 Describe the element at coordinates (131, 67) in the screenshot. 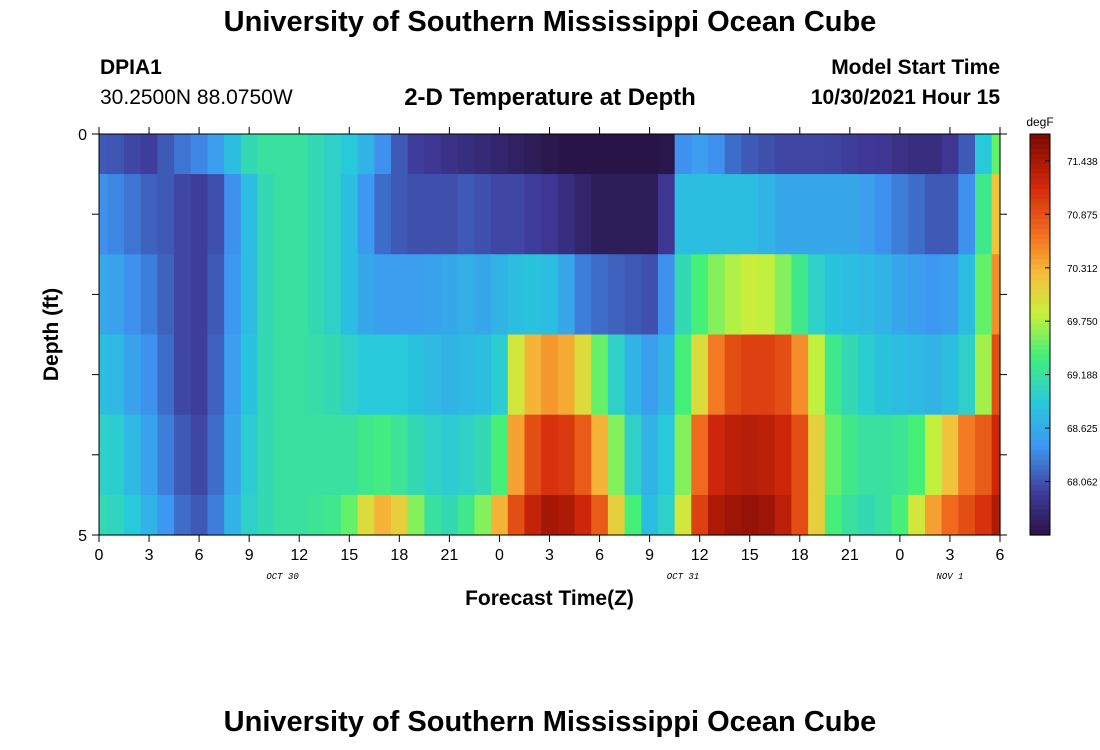

I see `station-id: DPIA1` at that location.